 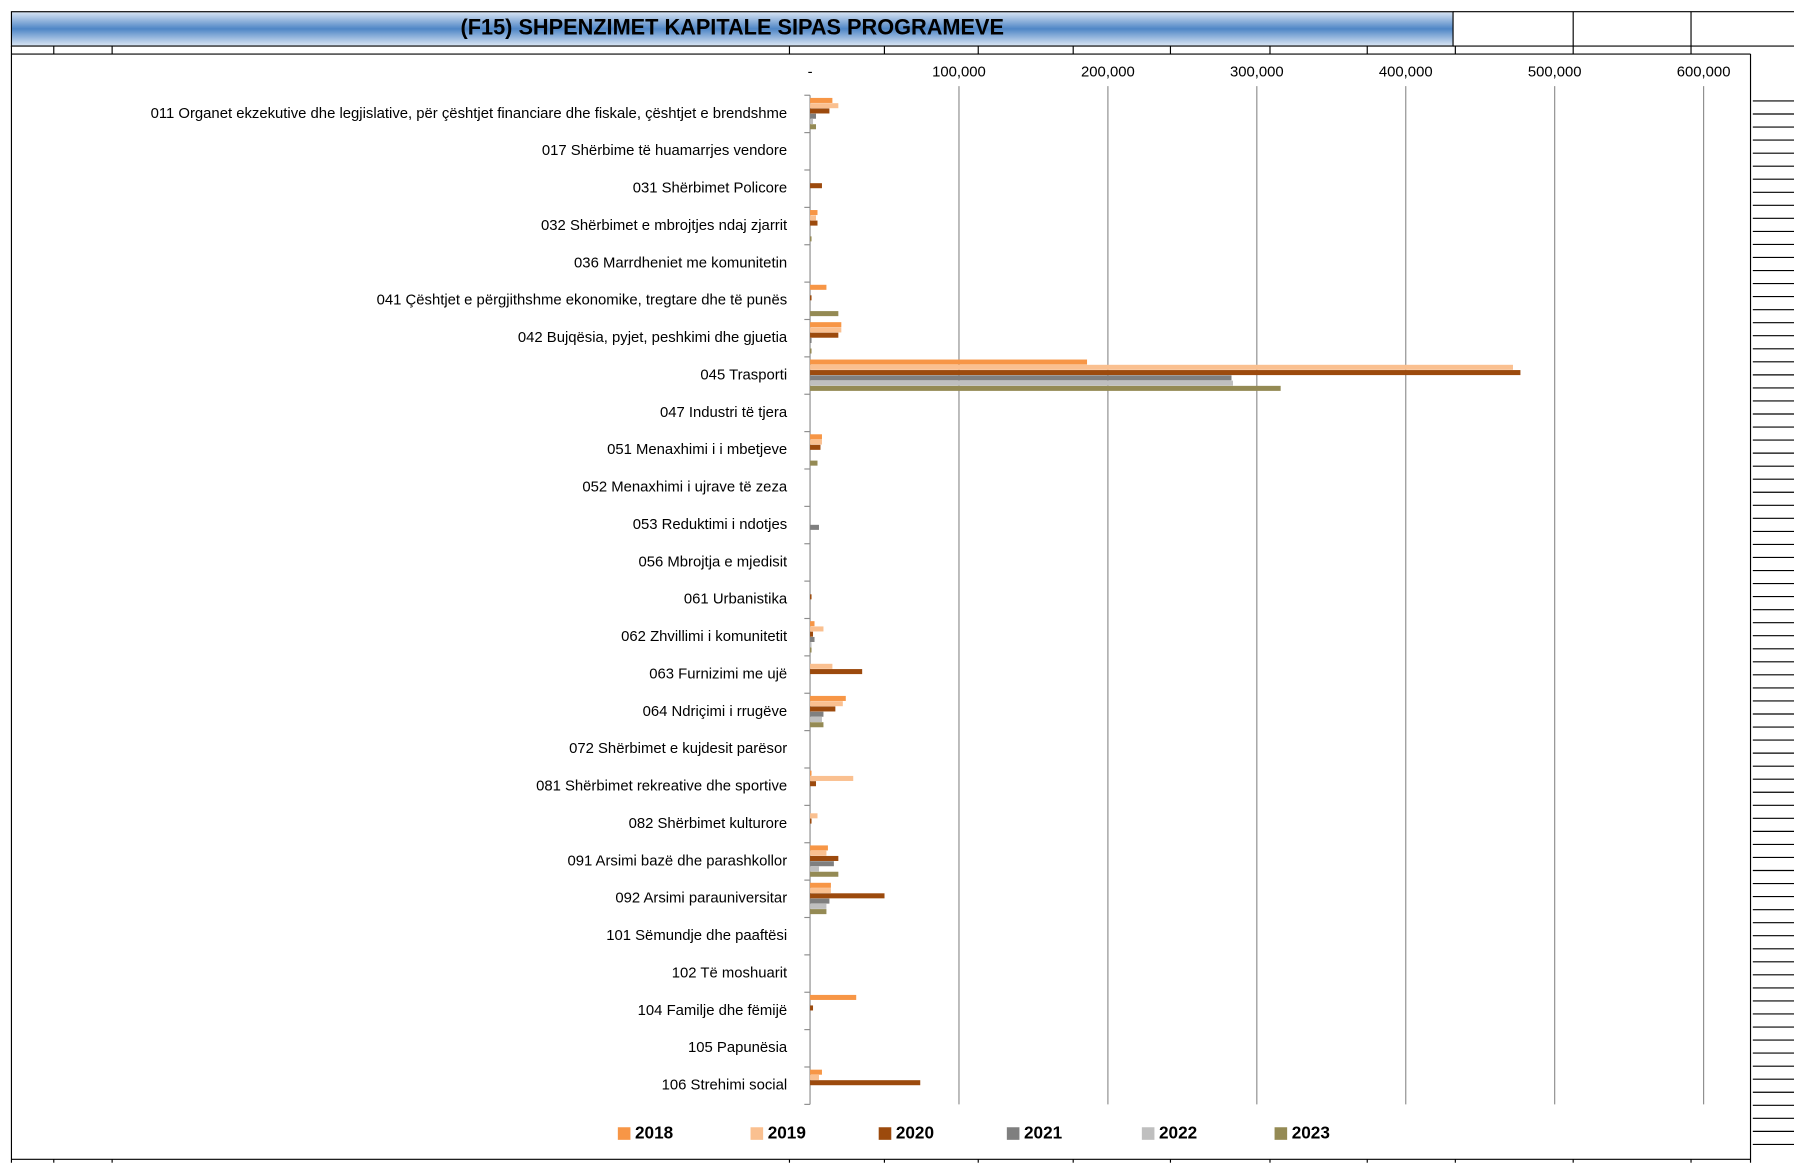 What do you see at coordinates (661, 787) in the screenshot?
I see `y-tick-label: 081 Shërbimet rekreative dhe sportive` at bounding box center [661, 787].